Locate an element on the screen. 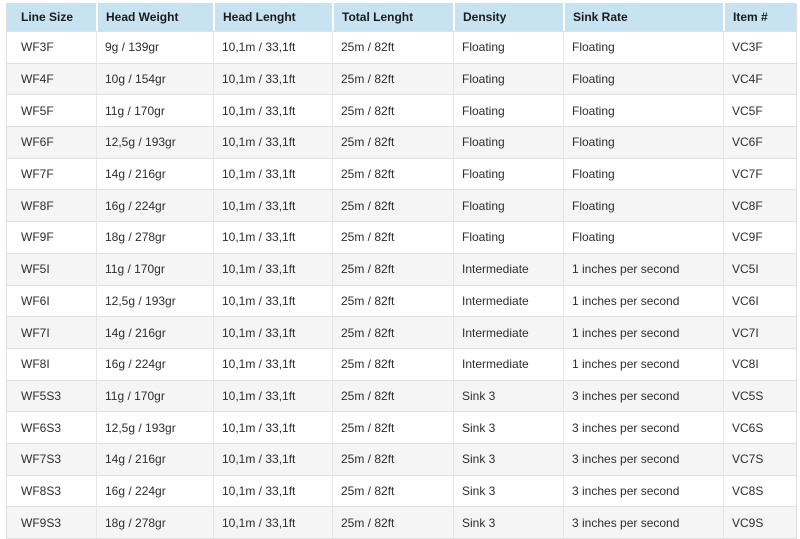  column-header-line-size: Line Size is located at coordinates (51, 17).